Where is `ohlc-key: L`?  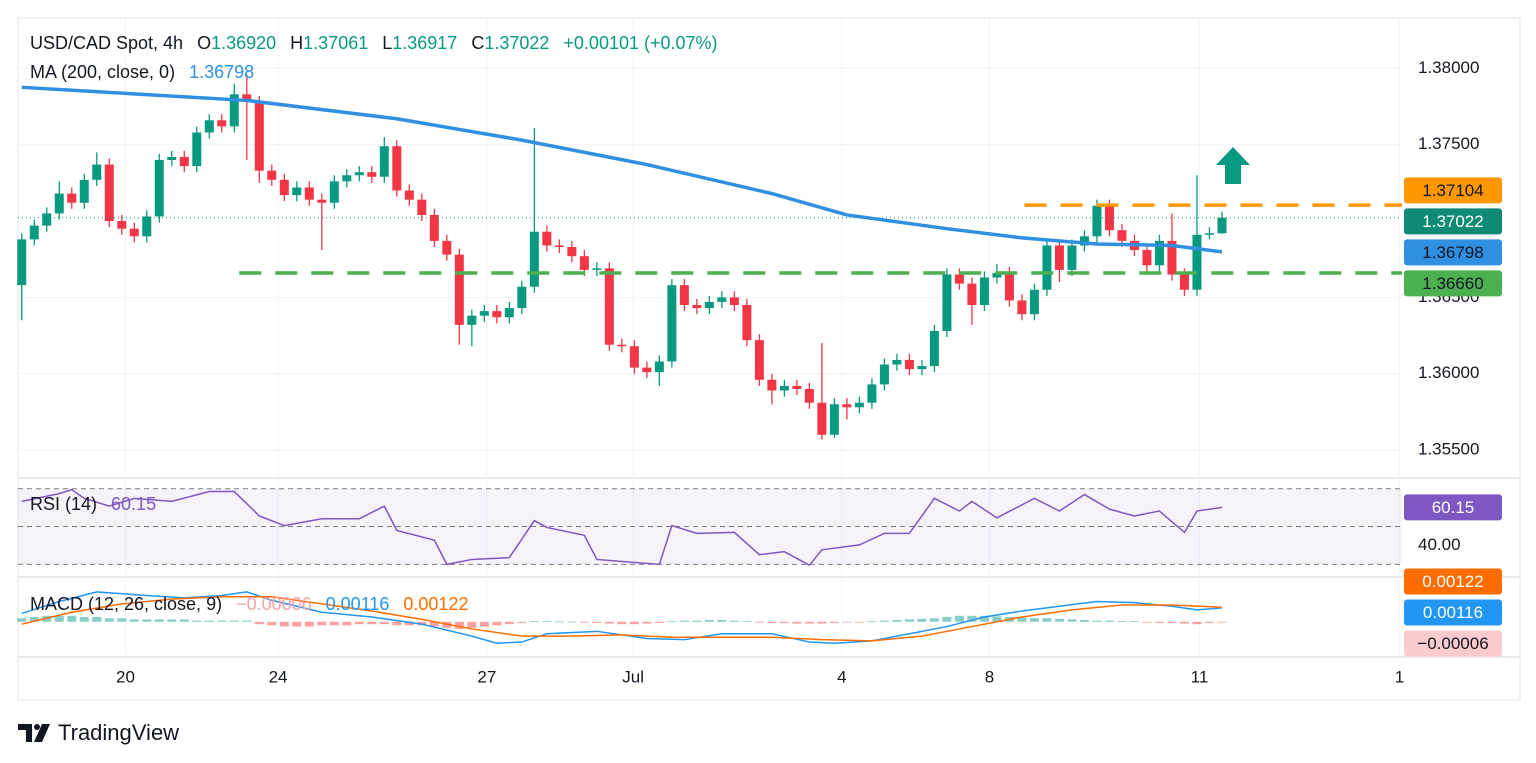
ohlc-key: L is located at coordinates (387, 43).